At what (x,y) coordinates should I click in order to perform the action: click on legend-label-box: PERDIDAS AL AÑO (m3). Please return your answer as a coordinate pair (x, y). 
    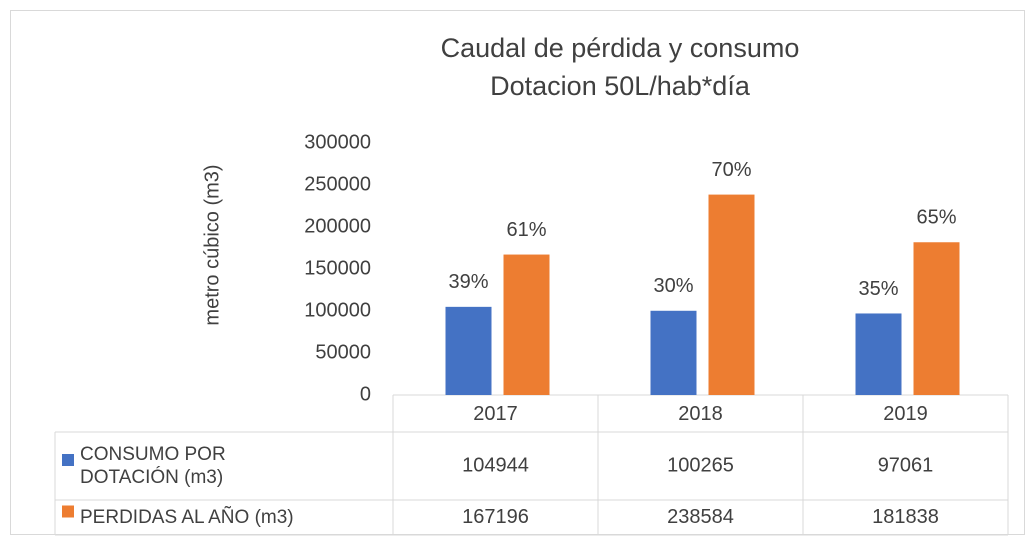
    Looking at the image, I should click on (187, 517).